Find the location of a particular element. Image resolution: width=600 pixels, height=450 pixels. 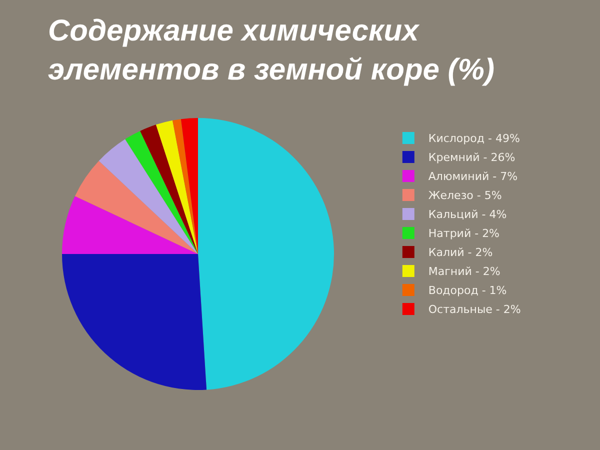

legend-label: Кислород - 49% is located at coordinates (474, 139).